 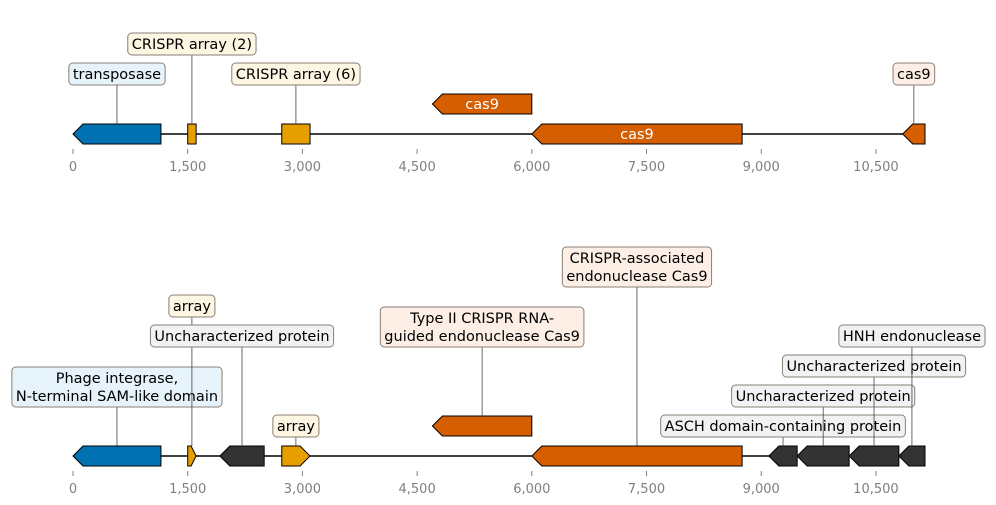 I want to click on gene-label-text: ASCH domain-containing protein, so click(x=783, y=427).